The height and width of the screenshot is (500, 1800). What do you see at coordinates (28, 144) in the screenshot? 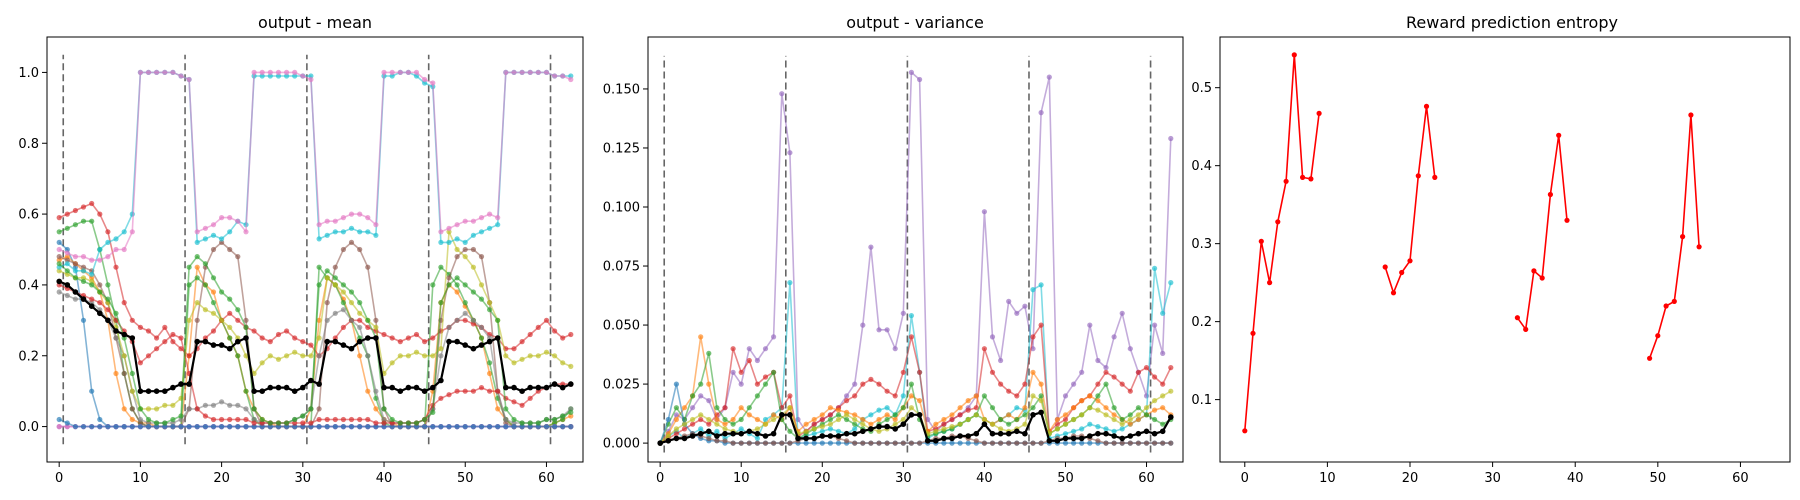
I see `y-tick-label: 0.8` at bounding box center [28, 144].